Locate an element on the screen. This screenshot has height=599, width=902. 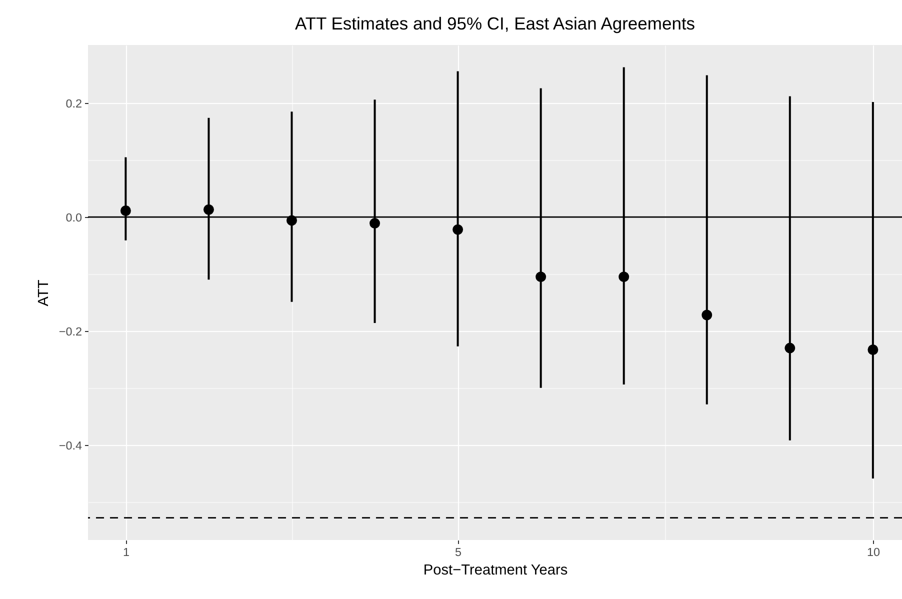
y-tick-label: 0.0 is located at coordinates (74, 218).